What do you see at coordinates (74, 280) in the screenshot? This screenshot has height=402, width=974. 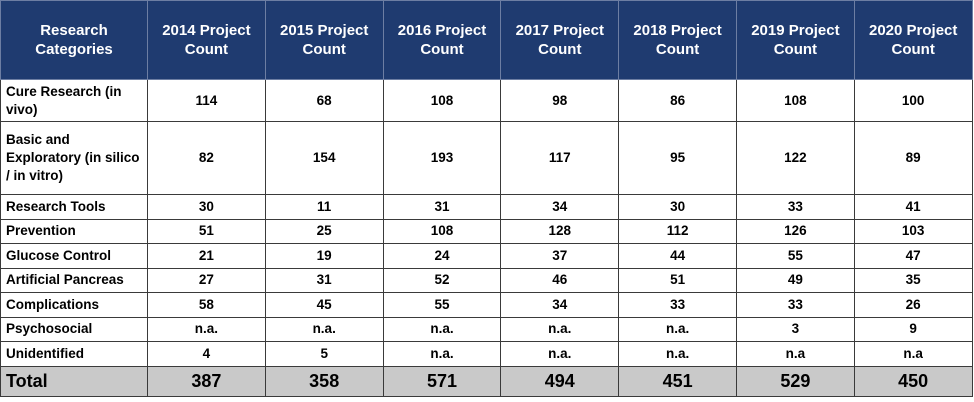 I see `row-label: Artificial Pancreas` at bounding box center [74, 280].